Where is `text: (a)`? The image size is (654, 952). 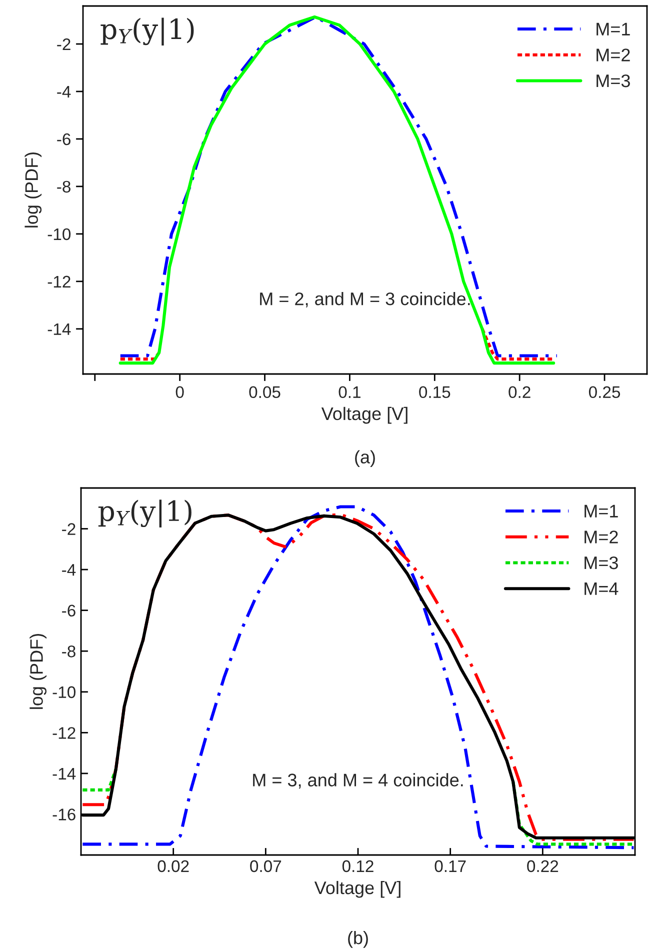 text: (a) is located at coordinates (365, 459).